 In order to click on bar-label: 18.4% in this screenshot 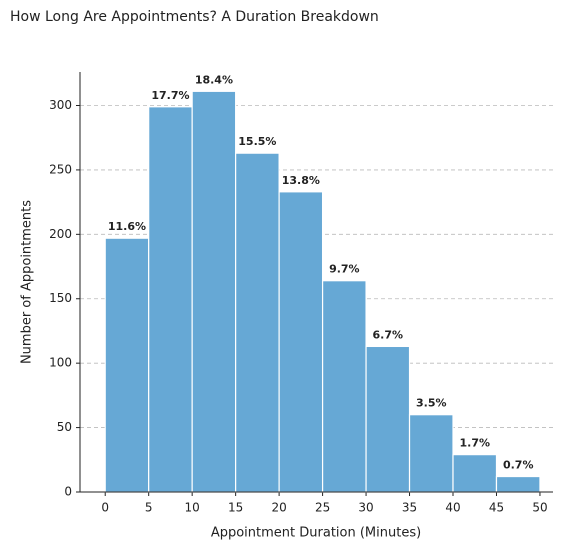, I will do `click(214, 79)`.